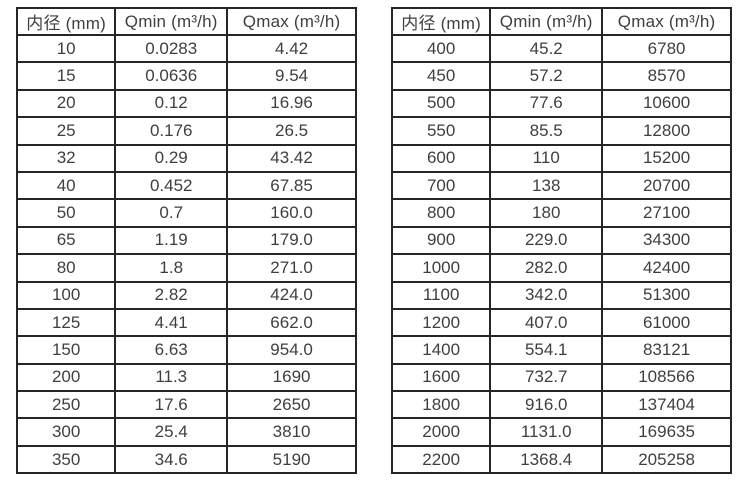  Describe the element at coordinates (66, 131) in the screenshot. I see `table-cell: 25` at that location.